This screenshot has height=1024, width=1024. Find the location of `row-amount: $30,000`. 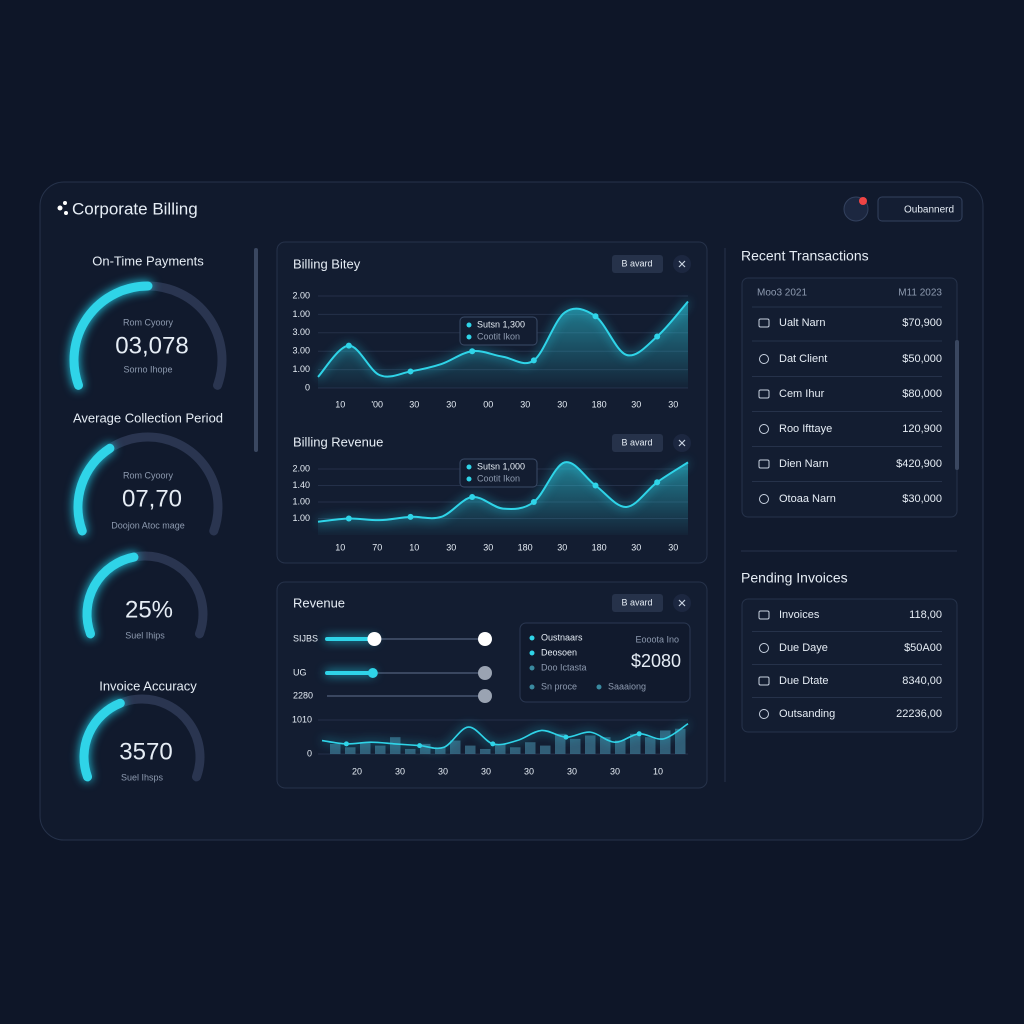

row-amount: $30,000 is located at coordinates (922, 499).